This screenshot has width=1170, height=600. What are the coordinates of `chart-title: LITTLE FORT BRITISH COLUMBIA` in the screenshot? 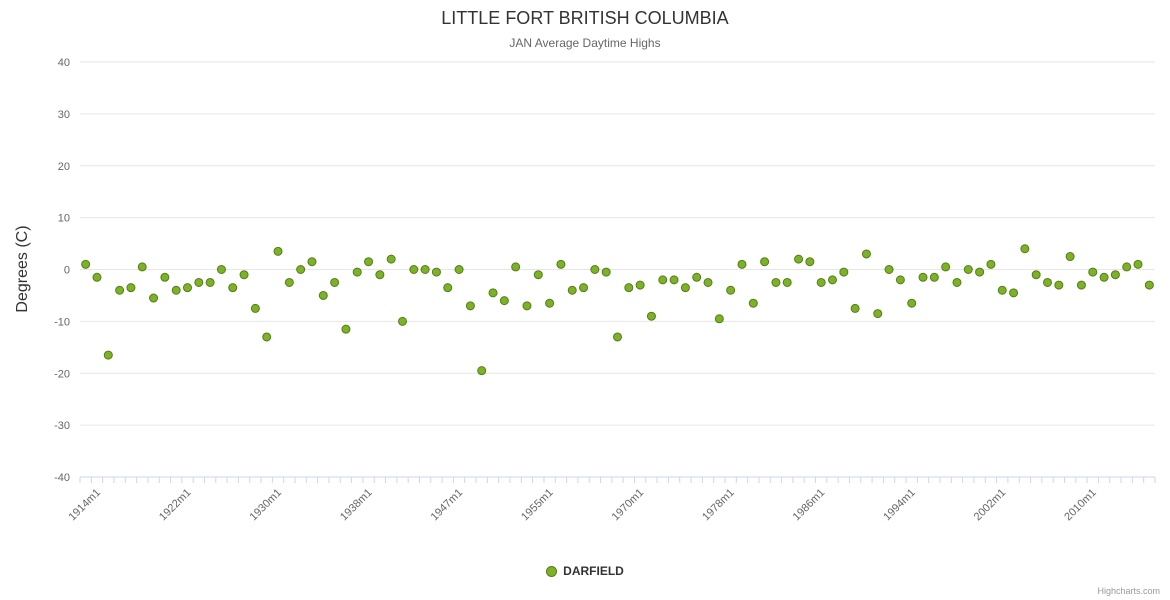 It's located at (585, 18).